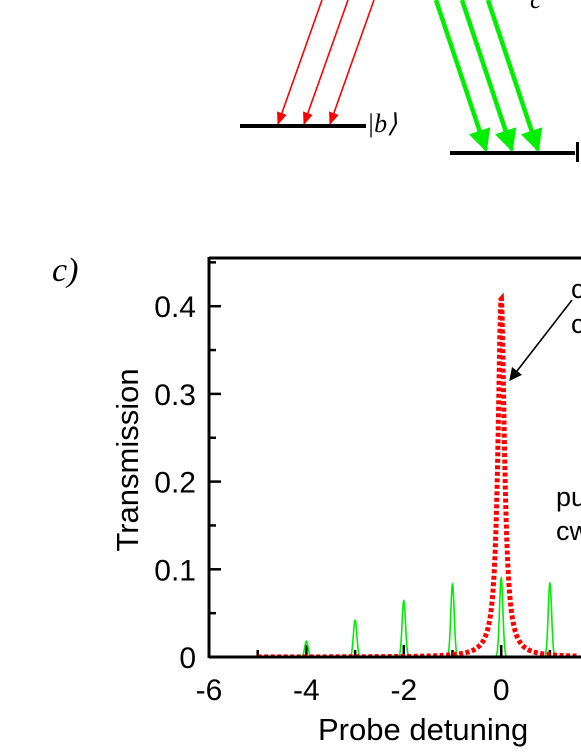 The height and width of the screenshot is (752, 581). Describe the element at coordinates (382, 123) in the screenshot. I see `level-b-label: |b⟩` at that location.